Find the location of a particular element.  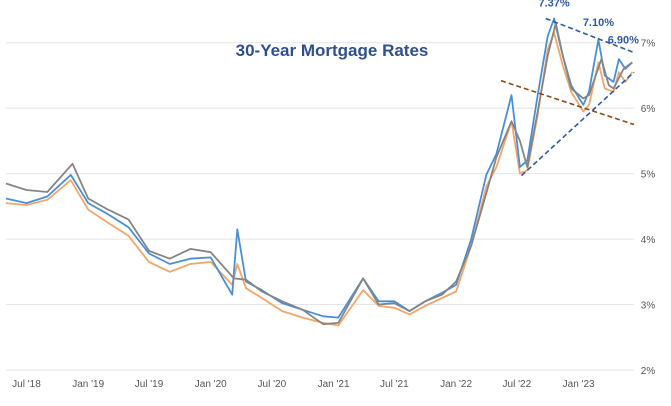

y-tick-label: 3% is located at coordinates (648, 306).